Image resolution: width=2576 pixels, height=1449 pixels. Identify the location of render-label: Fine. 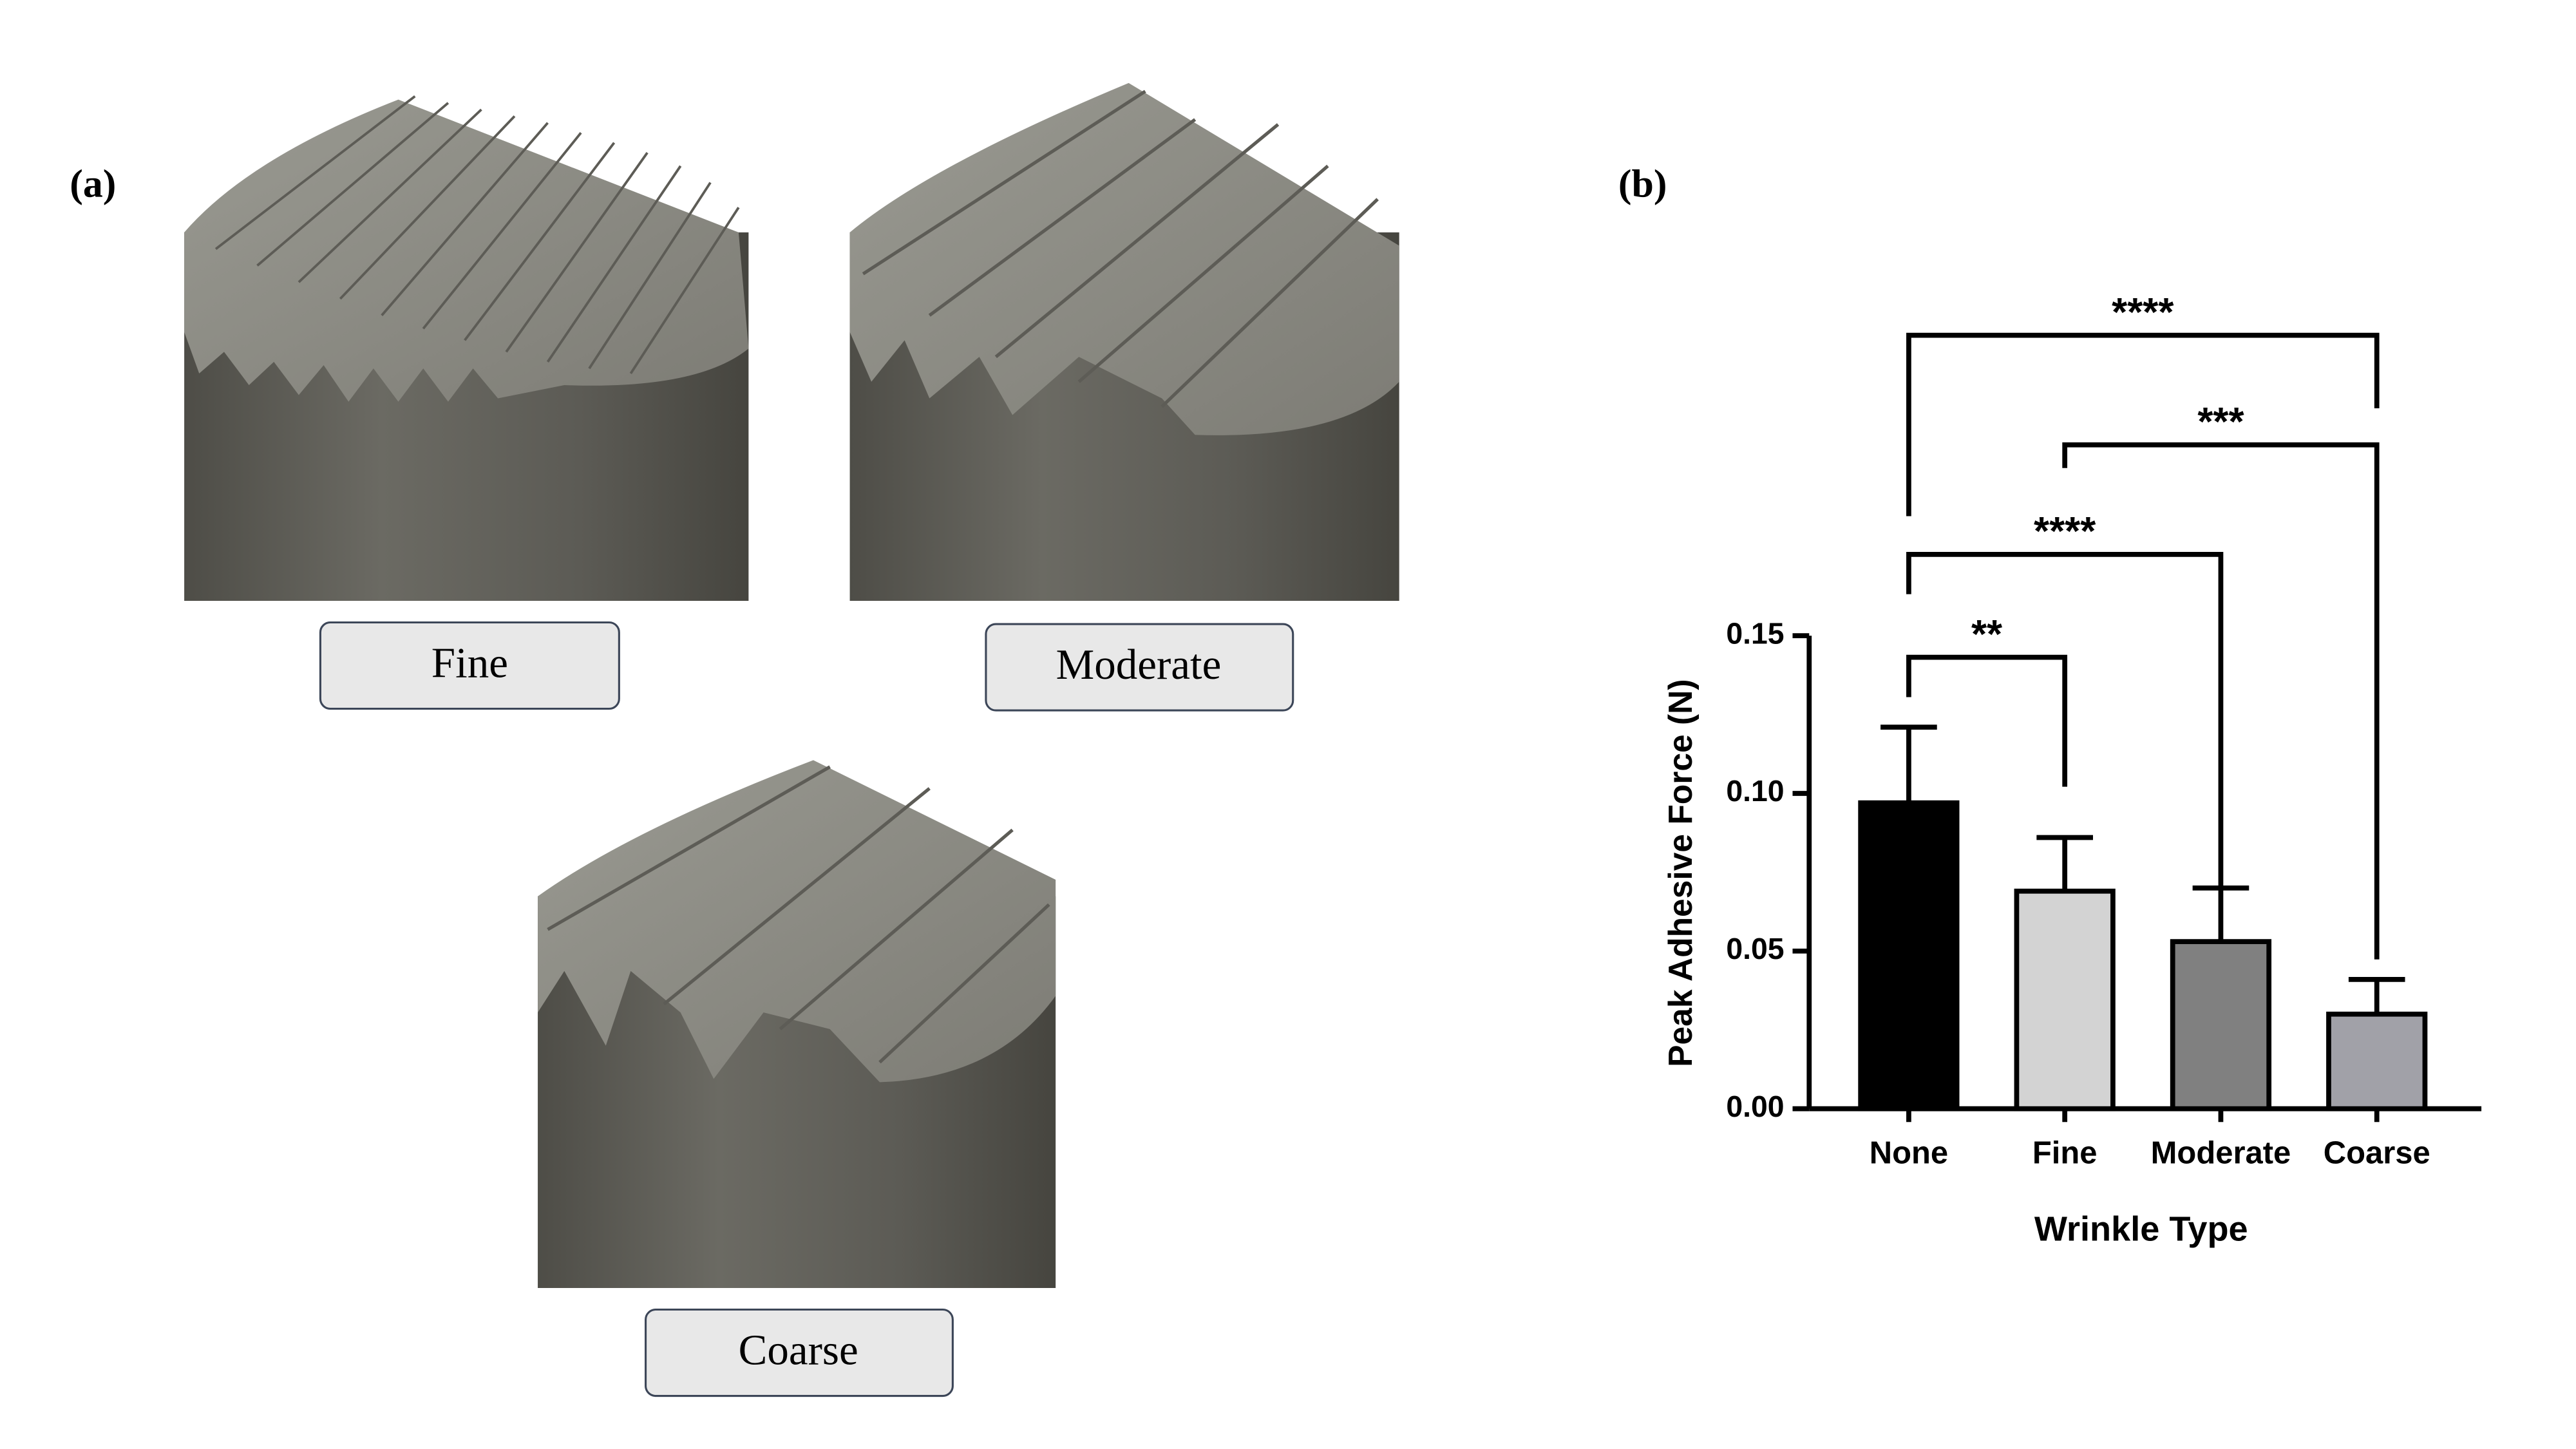
(469, 663).